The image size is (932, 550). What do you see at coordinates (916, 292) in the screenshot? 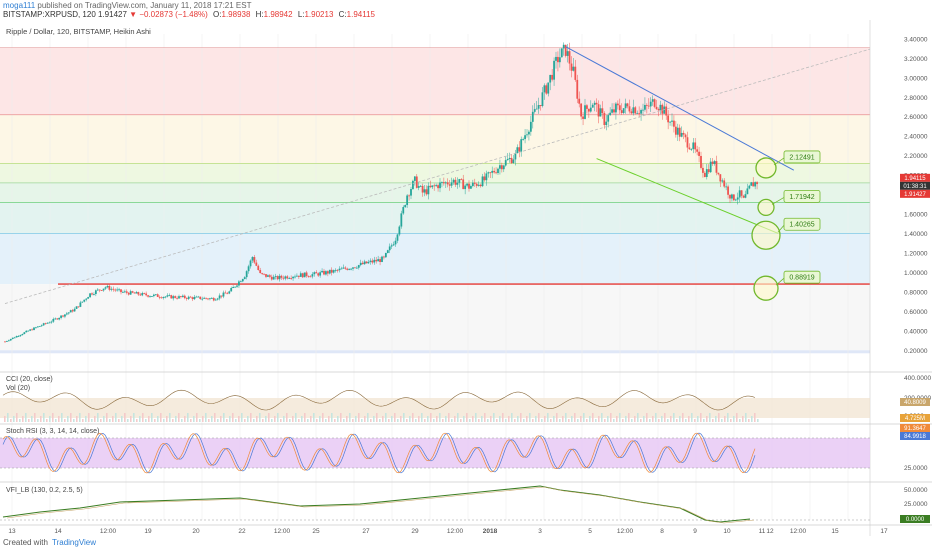
I see `price-tick-label: 0.80000` at bounding box center [916, 292].